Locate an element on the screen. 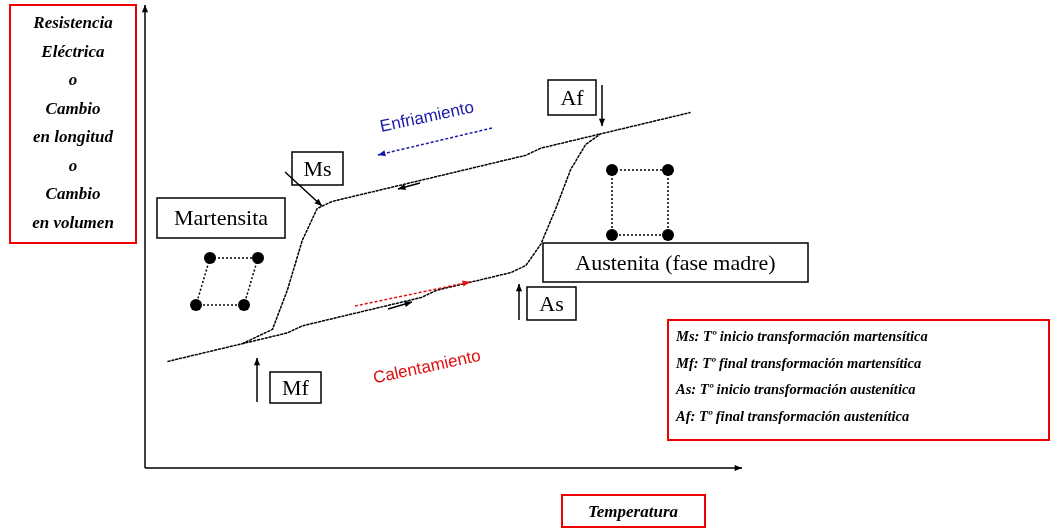  annotation: As: Tº inicio transformación austenítica is located at coordinates (795, 389).